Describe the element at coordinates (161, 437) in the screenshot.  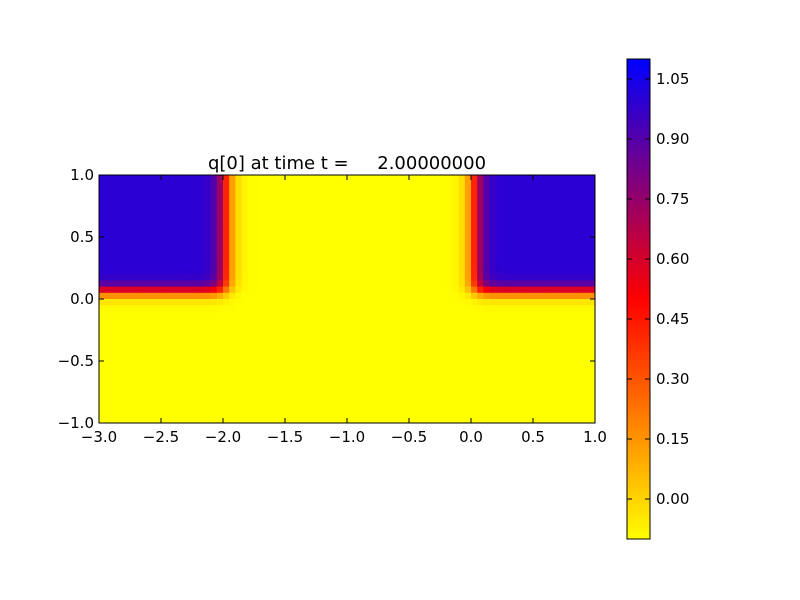
I see `x-tick-label: −2.5` at that location.